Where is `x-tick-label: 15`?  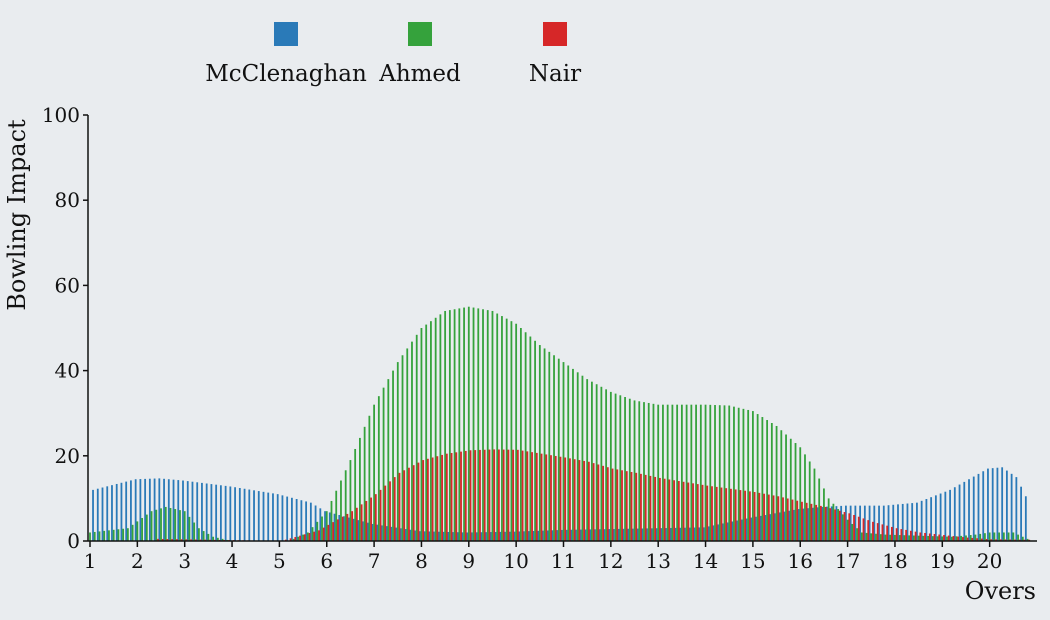
x-tick-label: 15 is located at coordinates (752, 561).